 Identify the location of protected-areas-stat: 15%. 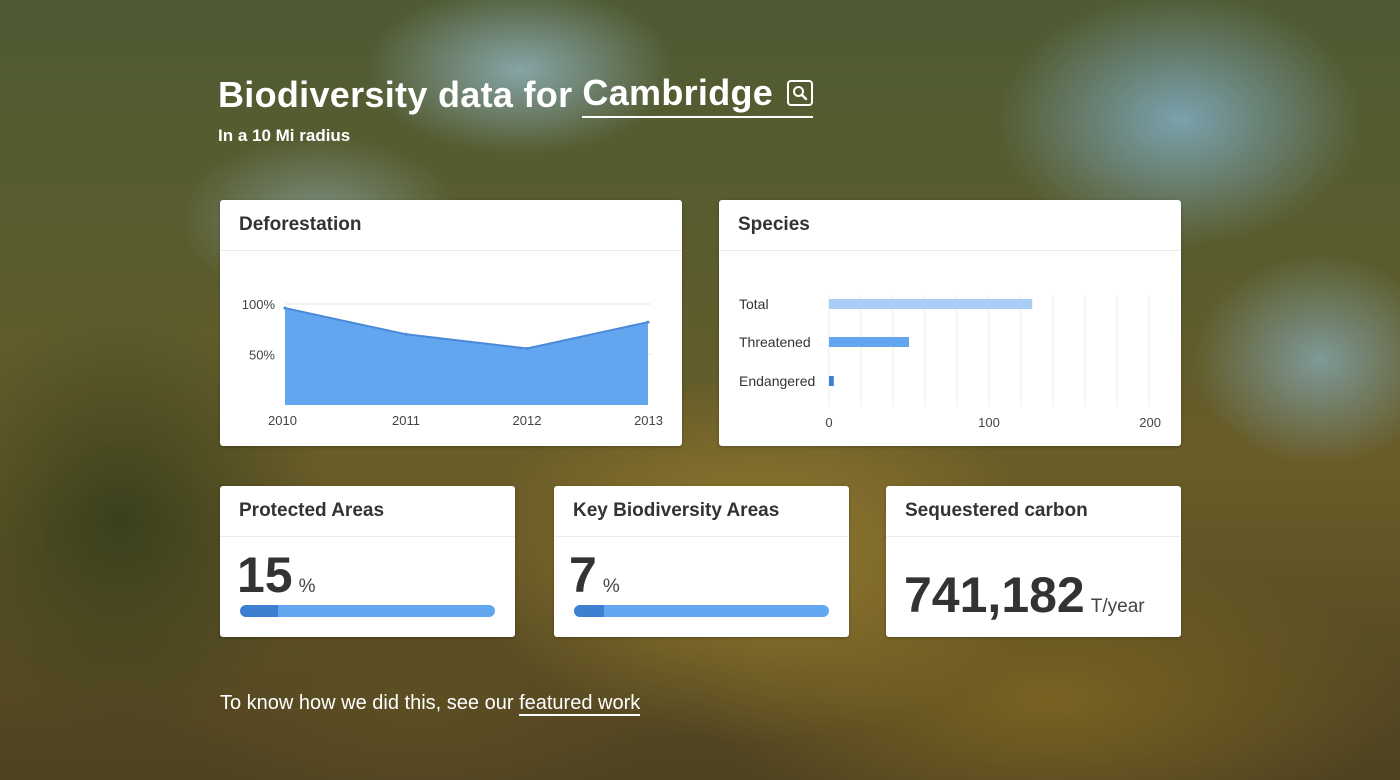
(276, 575).